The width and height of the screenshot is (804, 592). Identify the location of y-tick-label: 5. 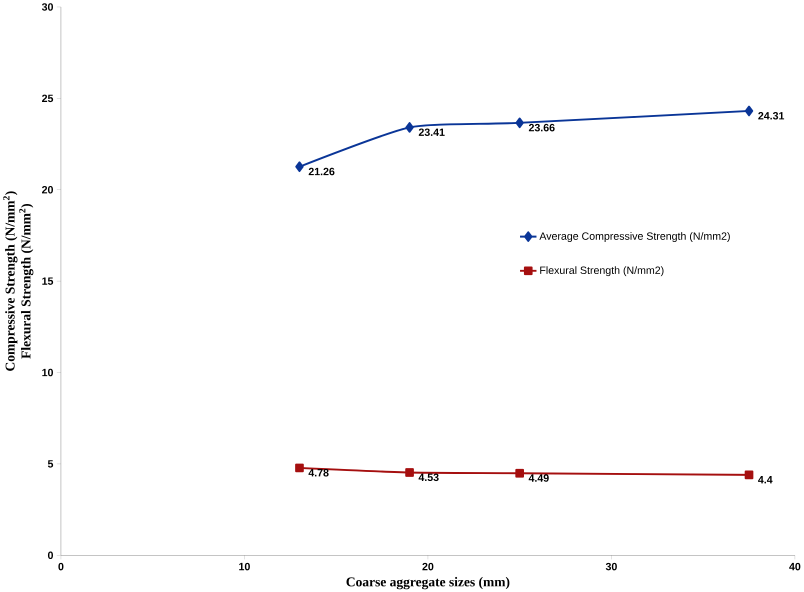
(51, 464).